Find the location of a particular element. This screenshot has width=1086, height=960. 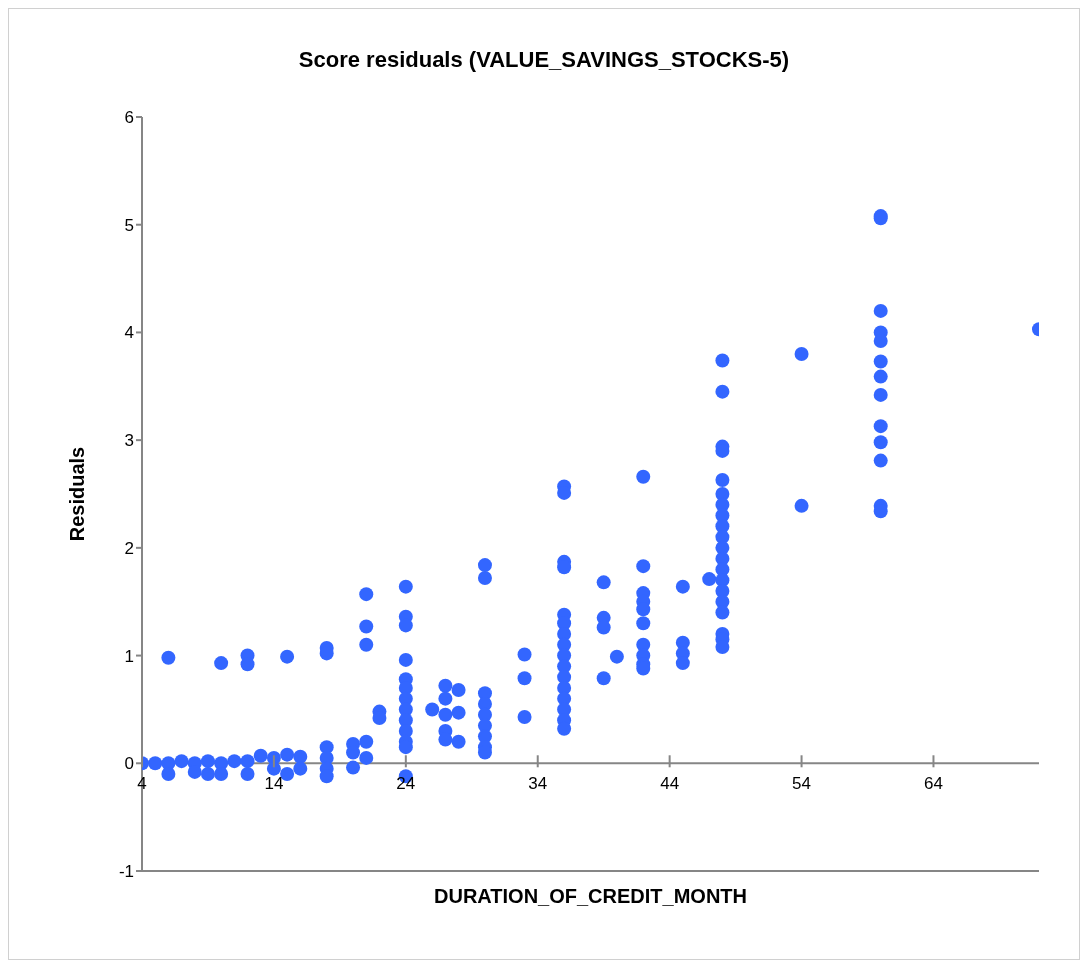

x-tick-label: 4 is located at coordinates (142, 784).